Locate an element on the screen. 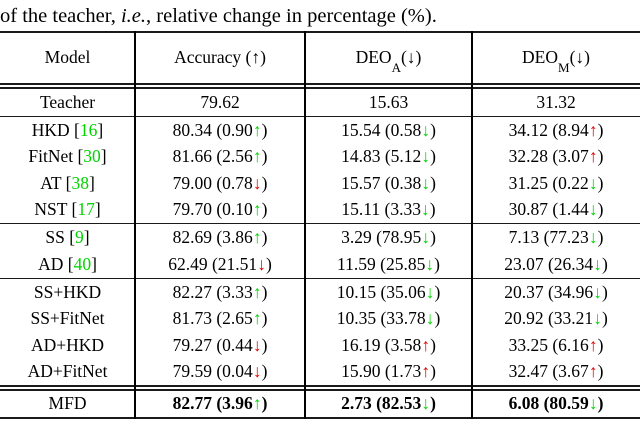 This screenshot has width=640, height=424. model-cell: AD+FitNet is located at coordinates (67, 371).